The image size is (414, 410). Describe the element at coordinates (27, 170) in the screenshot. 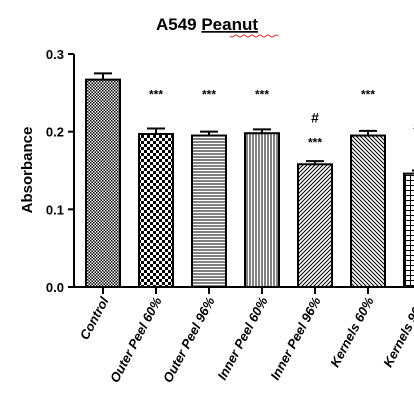

I see `y-axis-label: Absorbance` at that location.